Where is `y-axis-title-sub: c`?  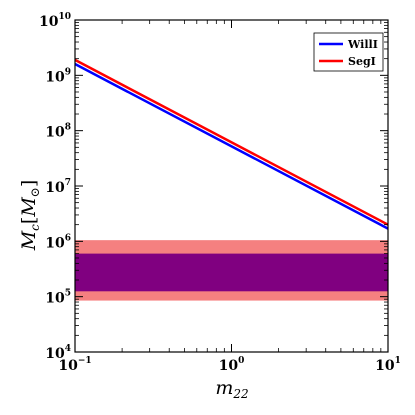
y-axis-title-sub: c is located at coordinates (35, 227).